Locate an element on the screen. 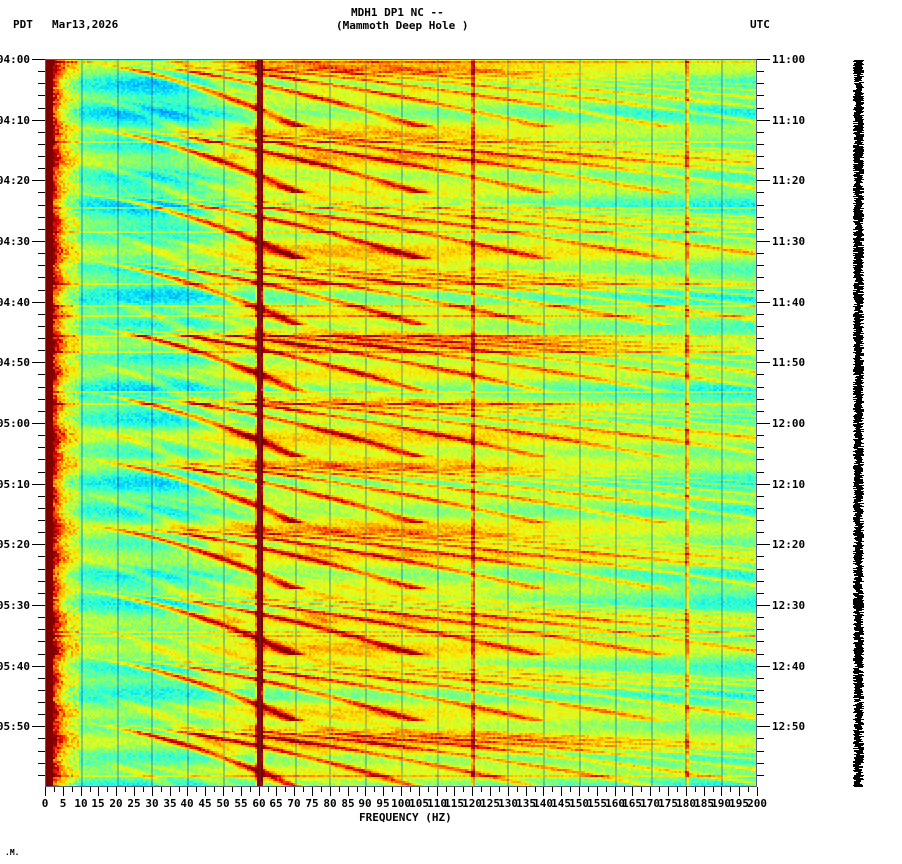  time-axis-pdt-label: 04:00 is located at coordinates (15, 59).